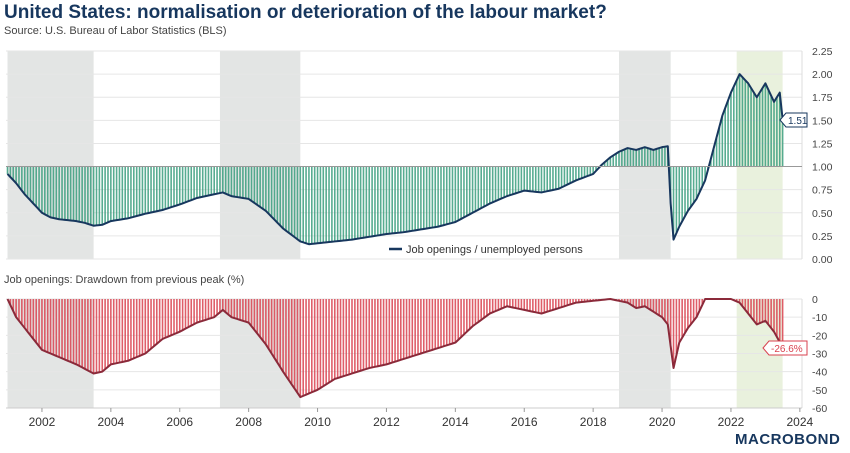  Describe the element at coordinates (179, 422) in the screenshot. I see `x-tick-label: 2006` at that location.